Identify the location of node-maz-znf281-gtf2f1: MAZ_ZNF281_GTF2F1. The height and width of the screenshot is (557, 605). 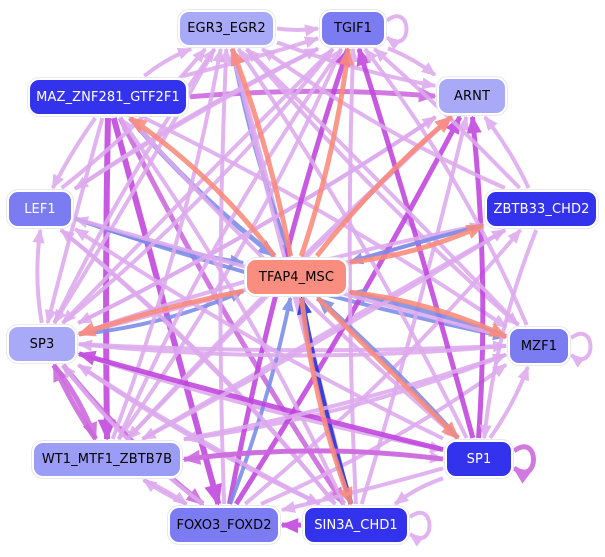
(108, 97).